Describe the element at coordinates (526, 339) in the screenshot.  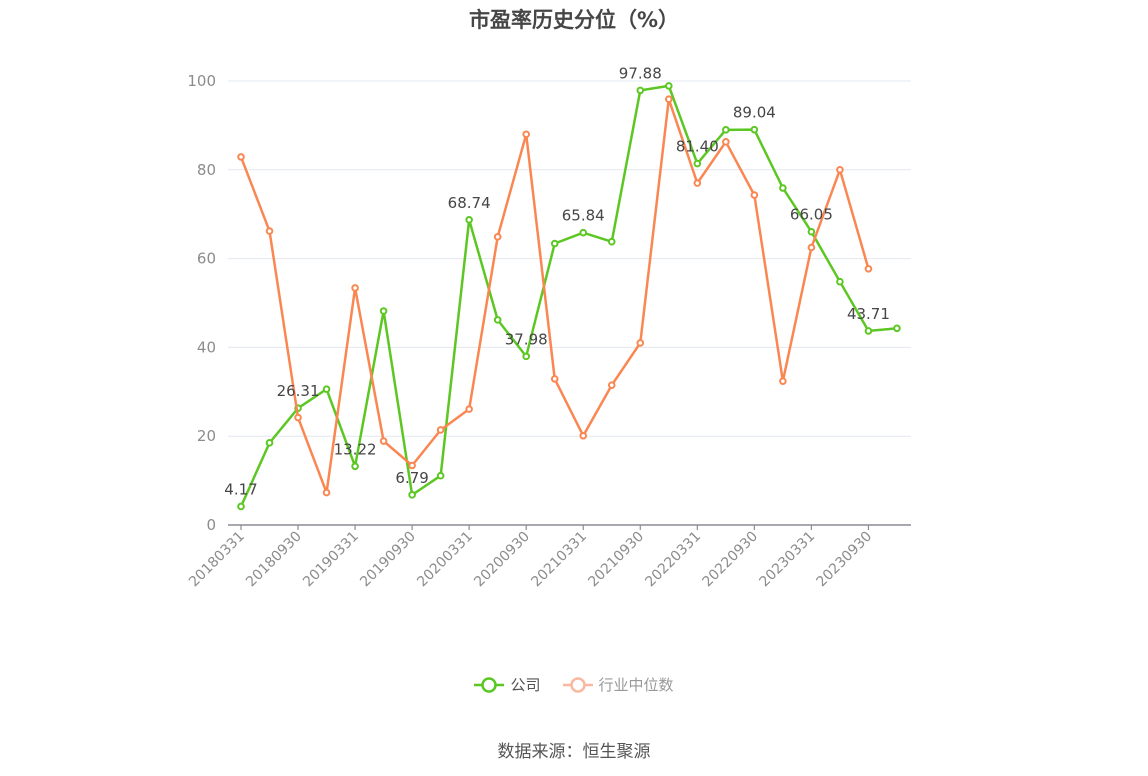
I see `data-label: 37.98` at that location.